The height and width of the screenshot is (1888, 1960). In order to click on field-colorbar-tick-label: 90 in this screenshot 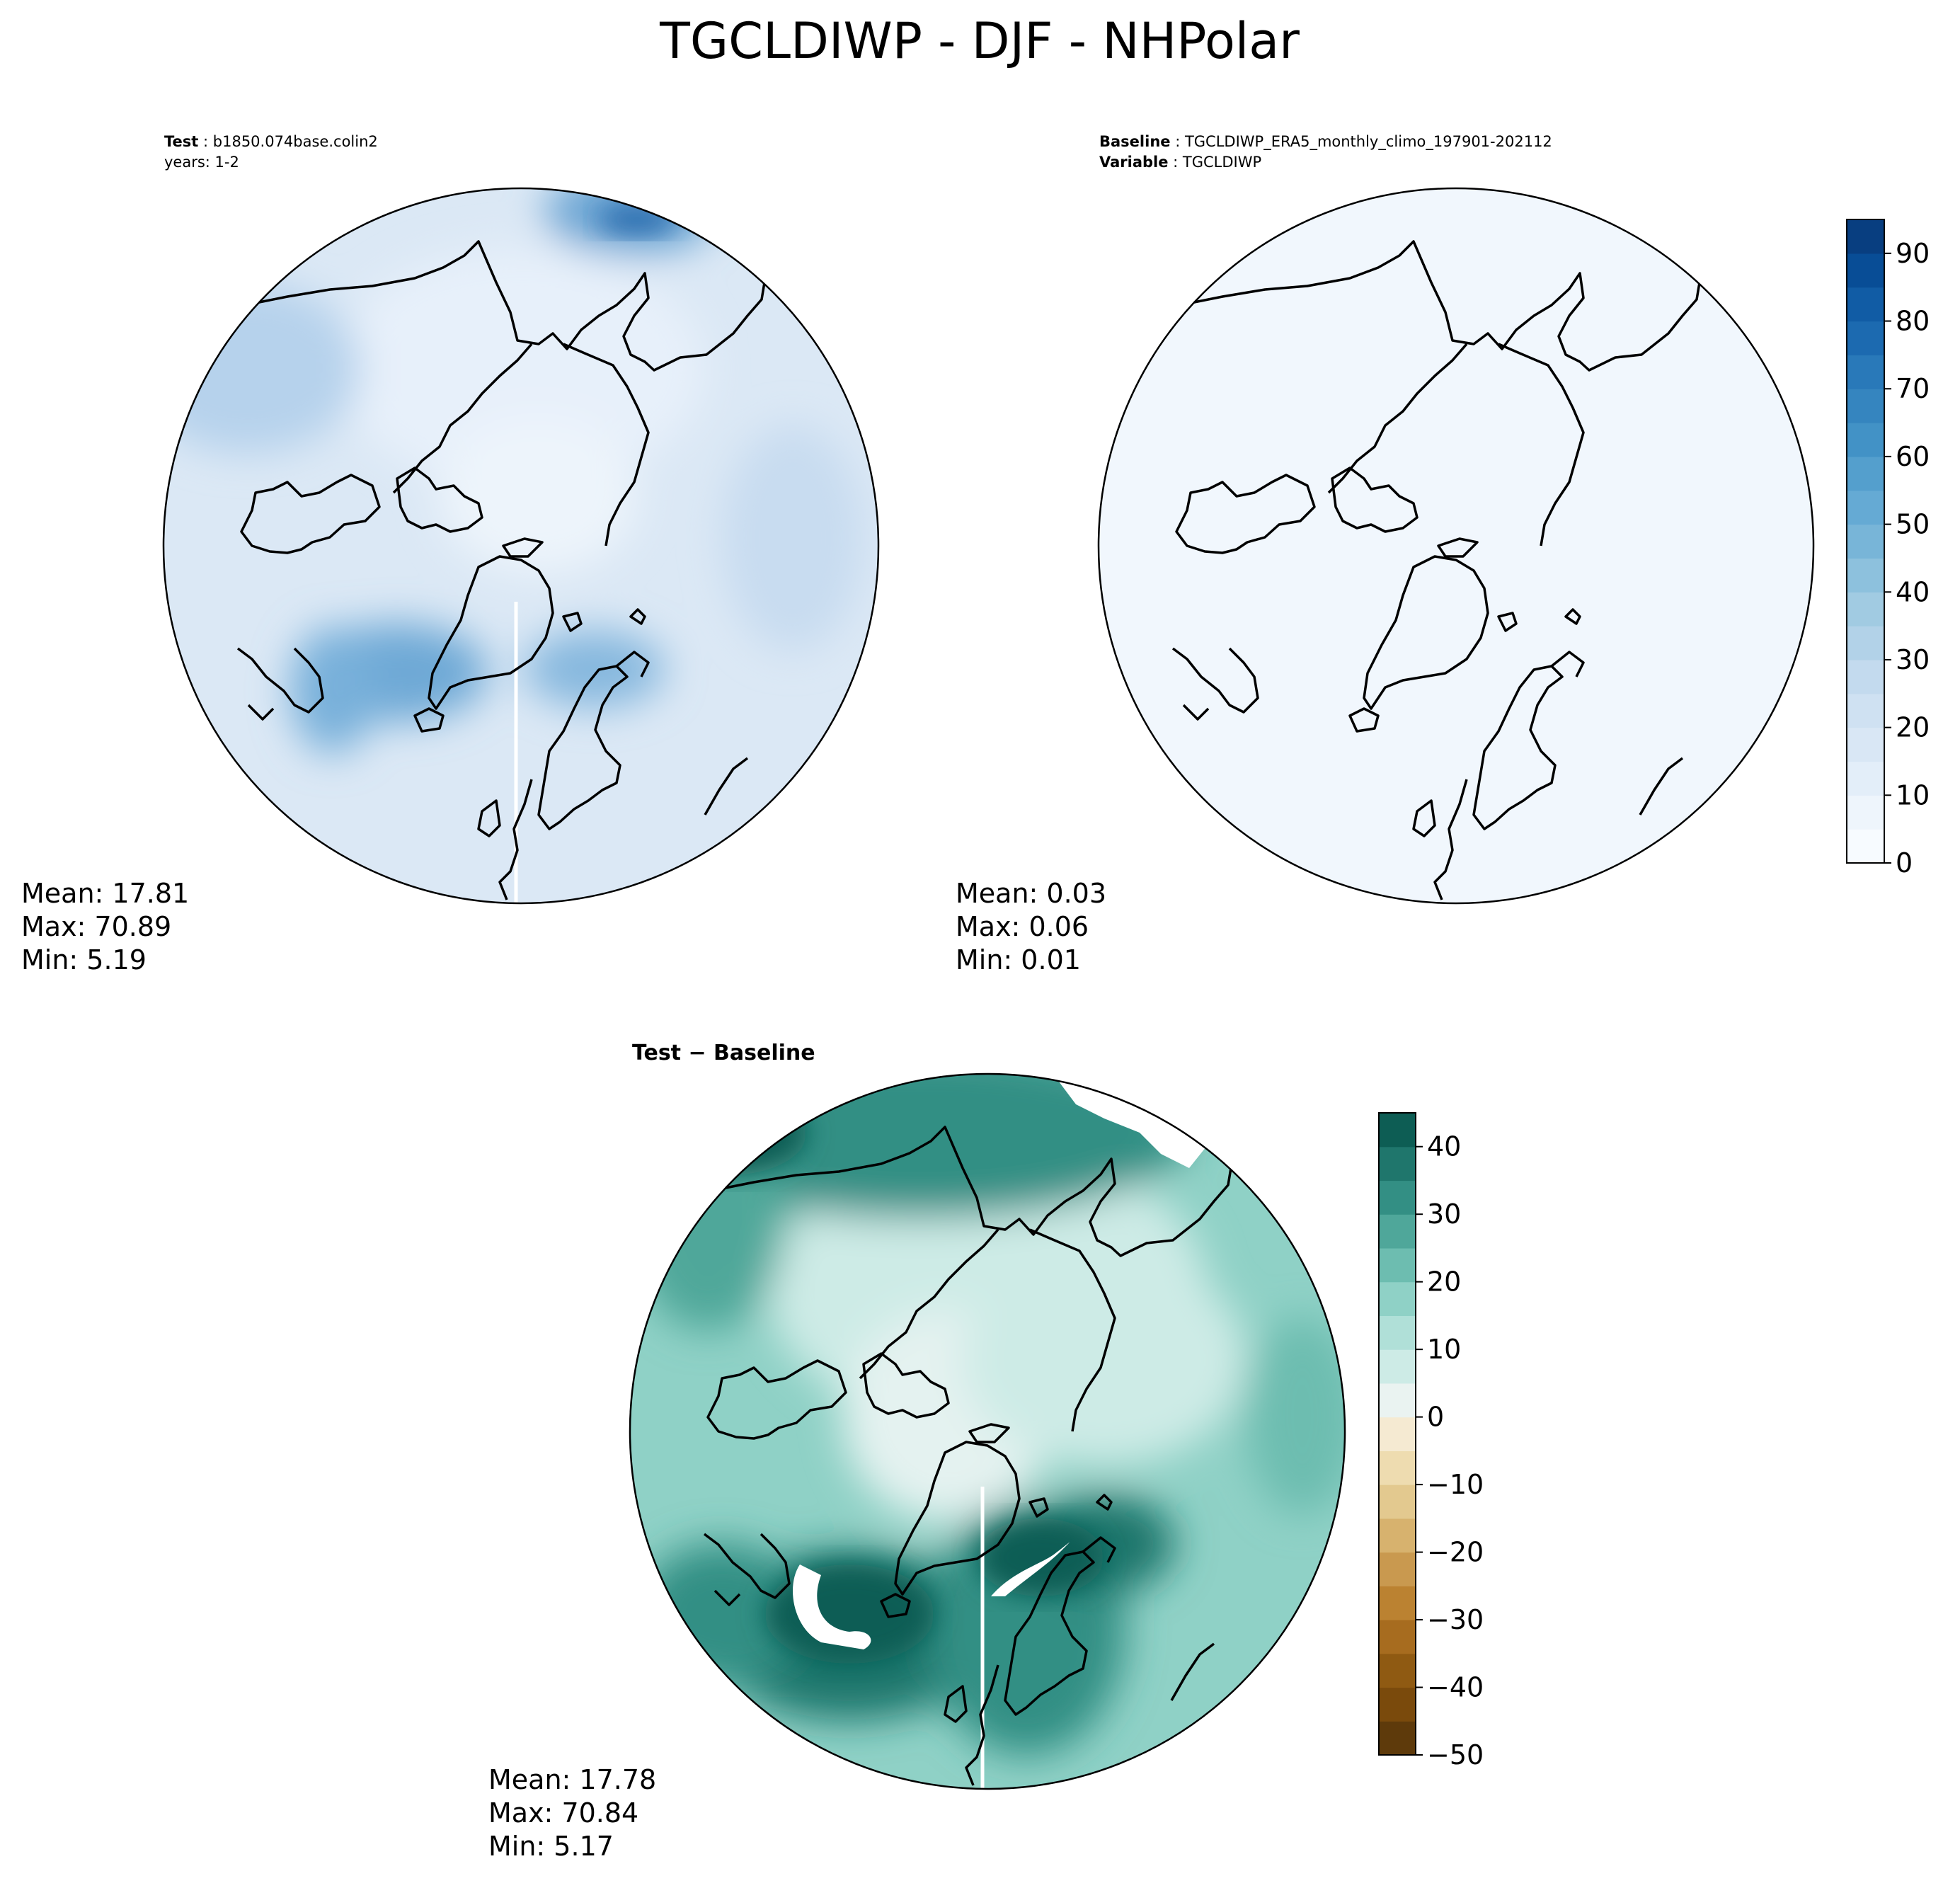, I will do `click(1913, 254)`.